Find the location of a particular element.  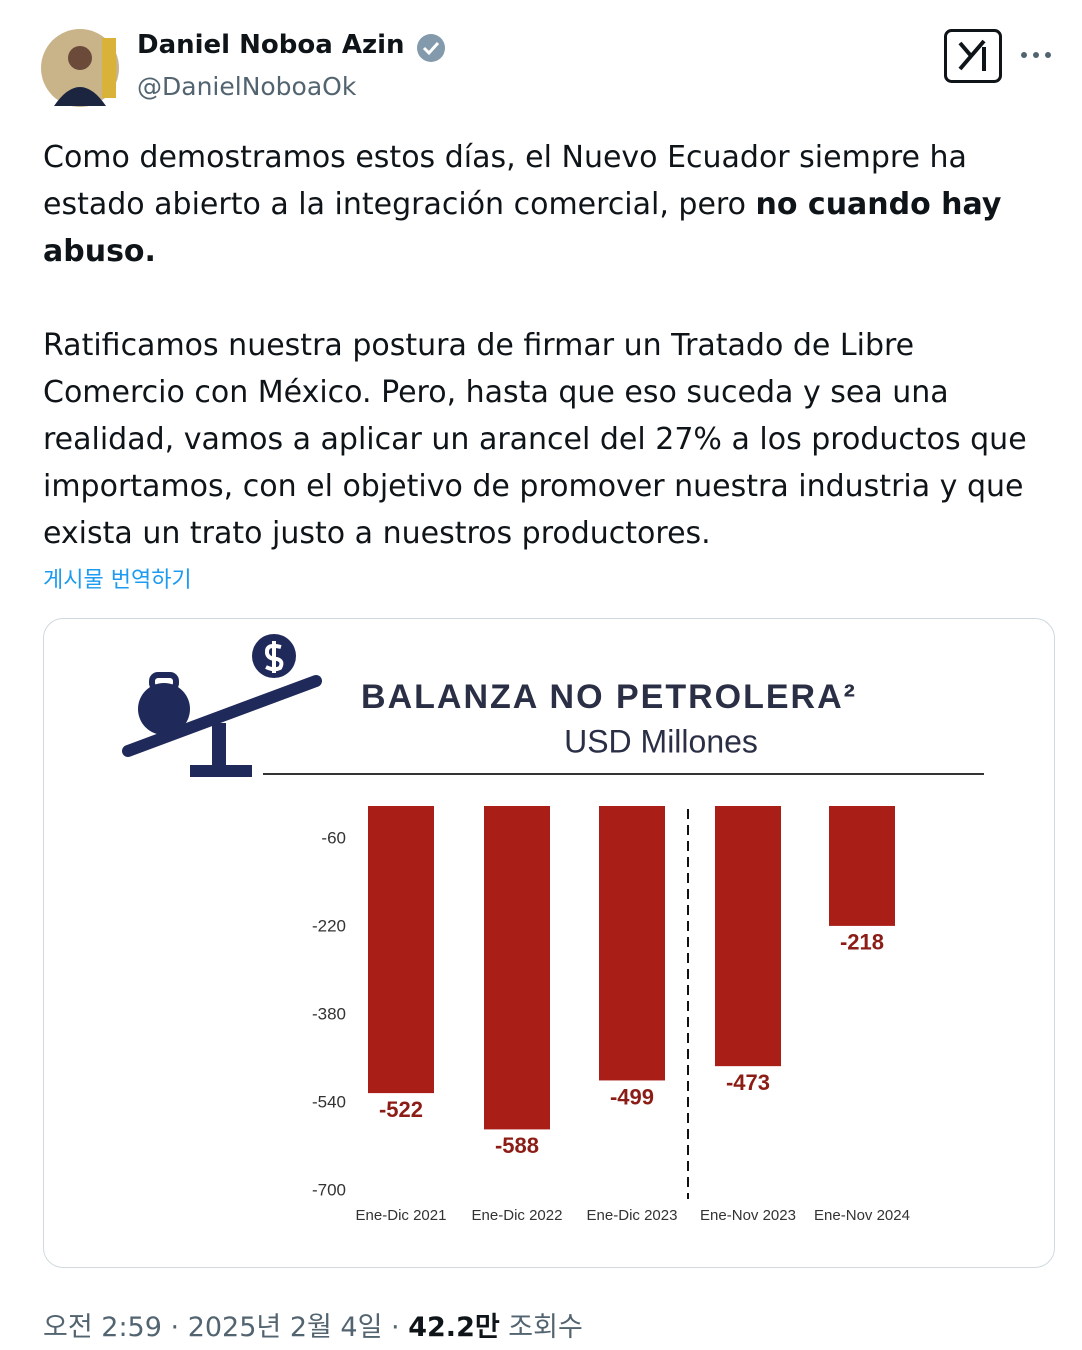

data-label: -499 is located at coordinates (632, 1096).